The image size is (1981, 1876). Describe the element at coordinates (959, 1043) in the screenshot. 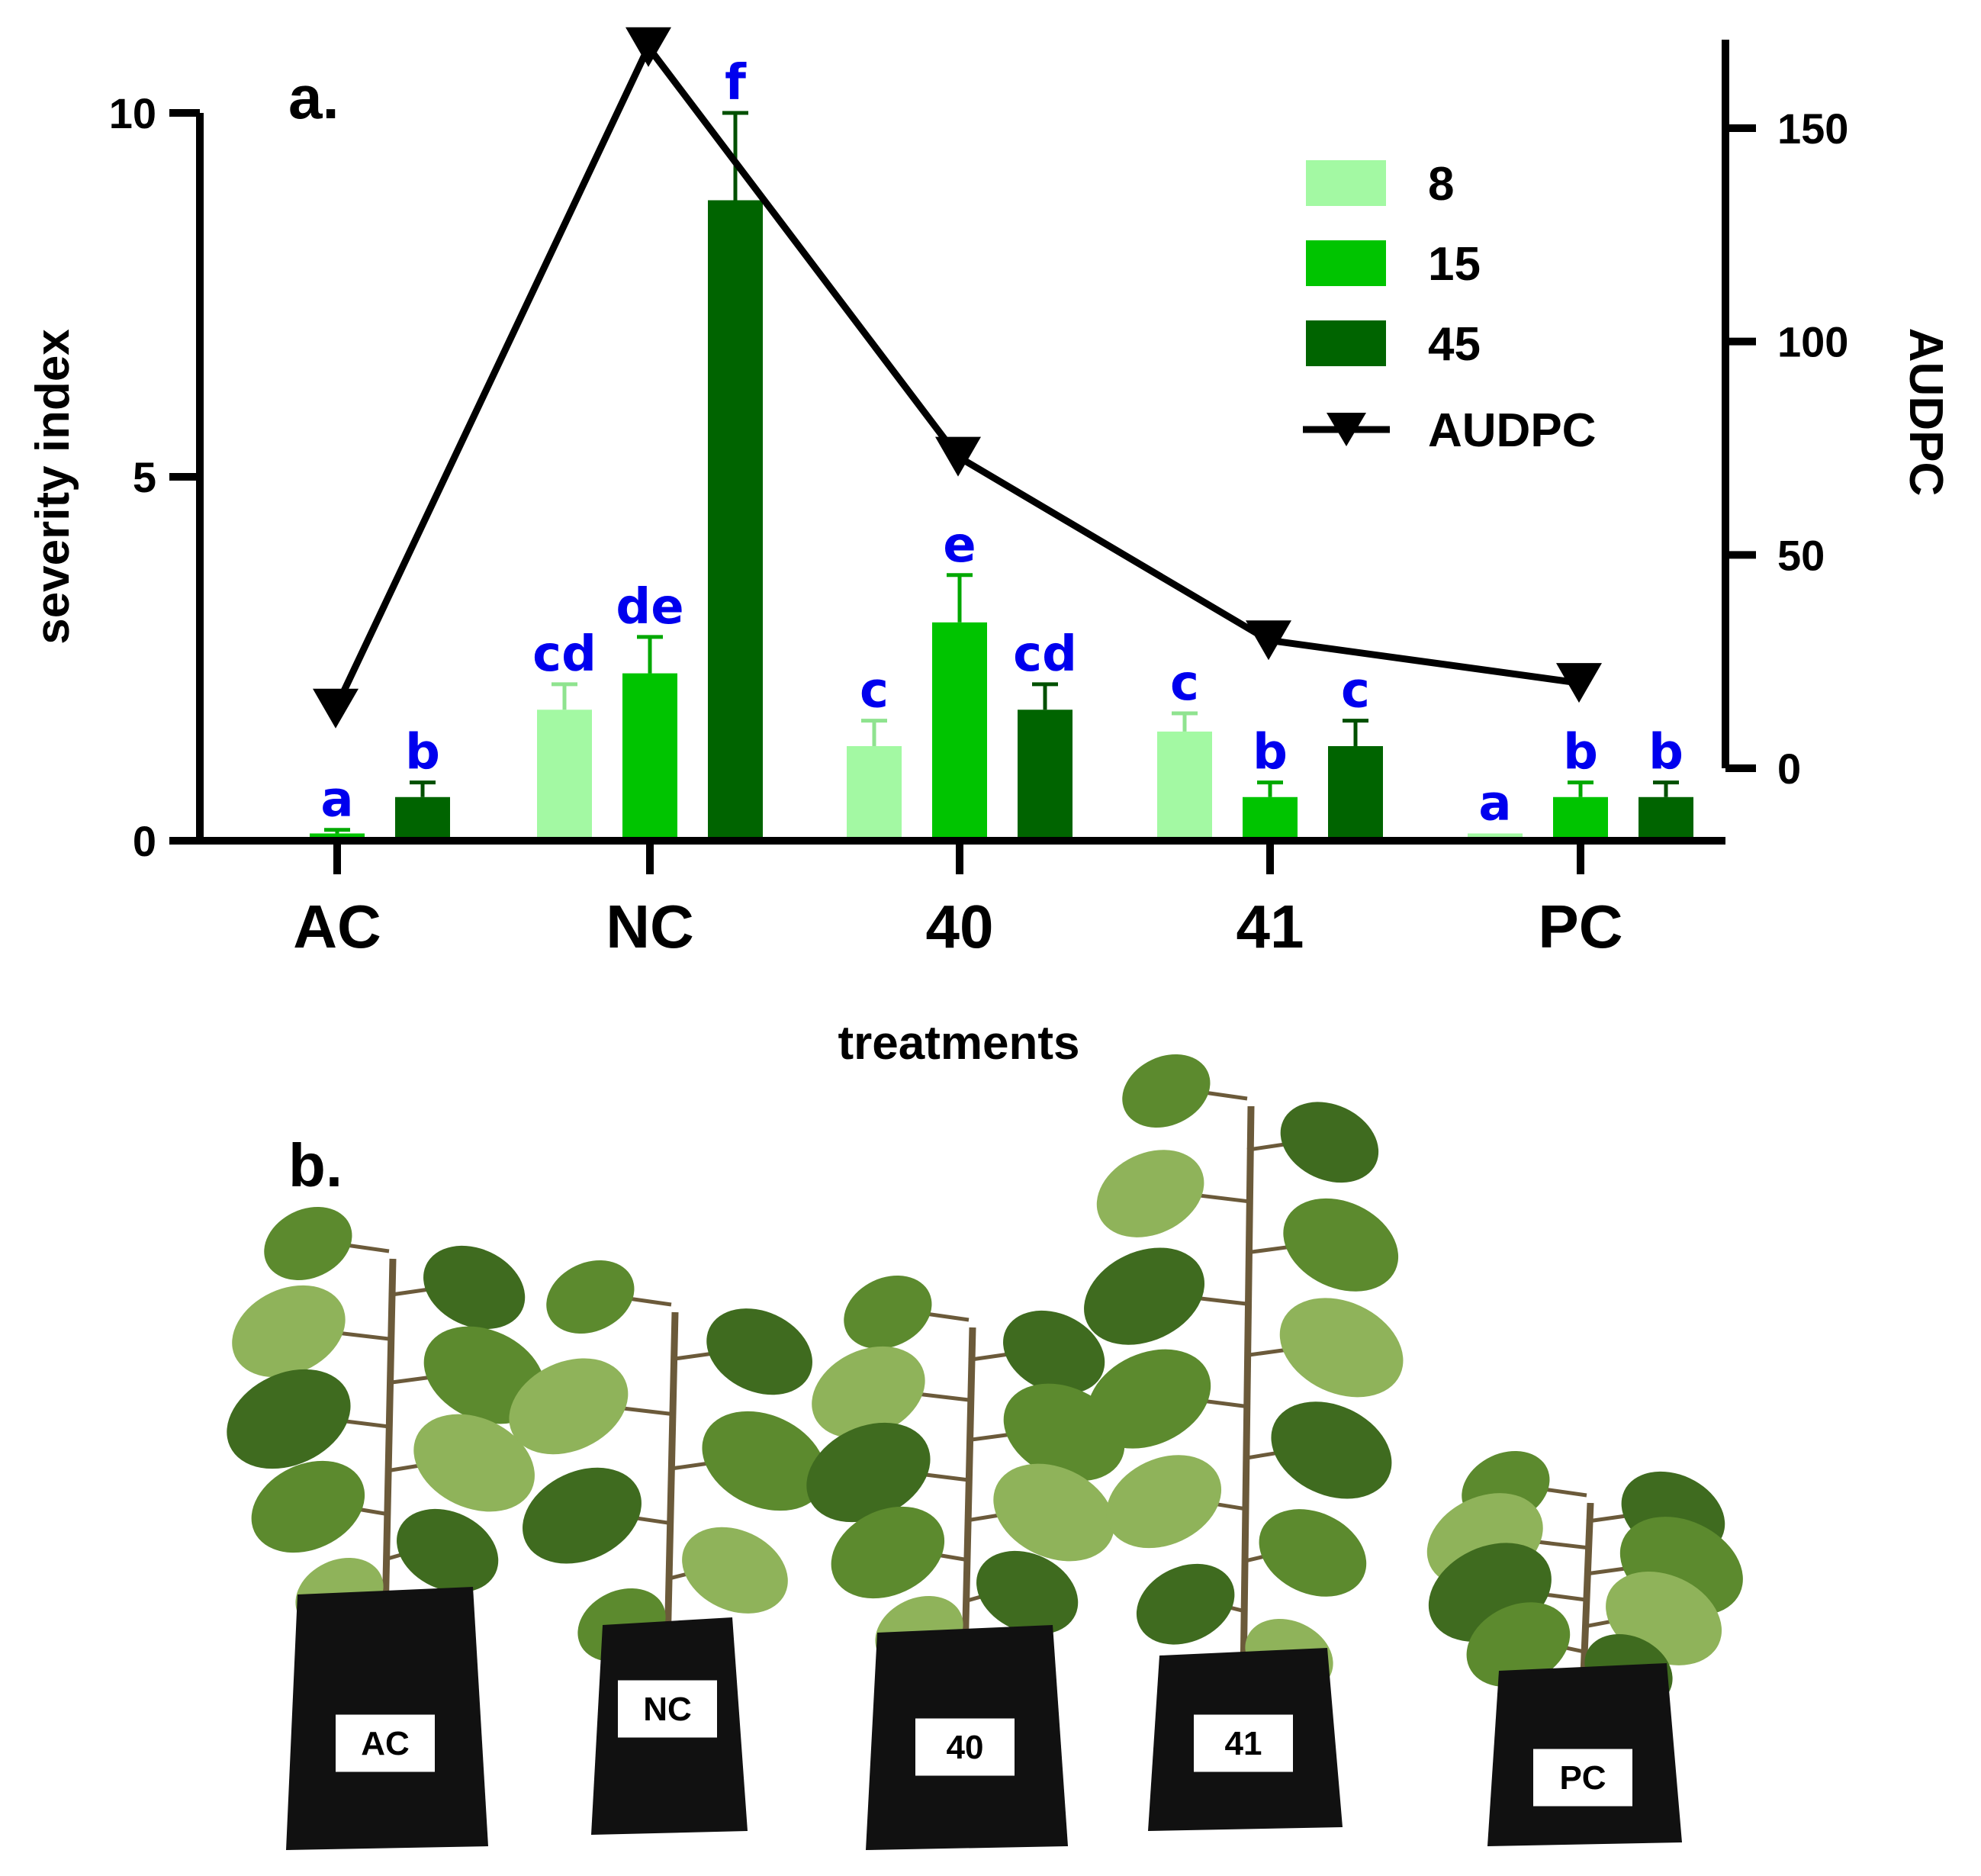

I see `x-axis-title: treatments` at that location.